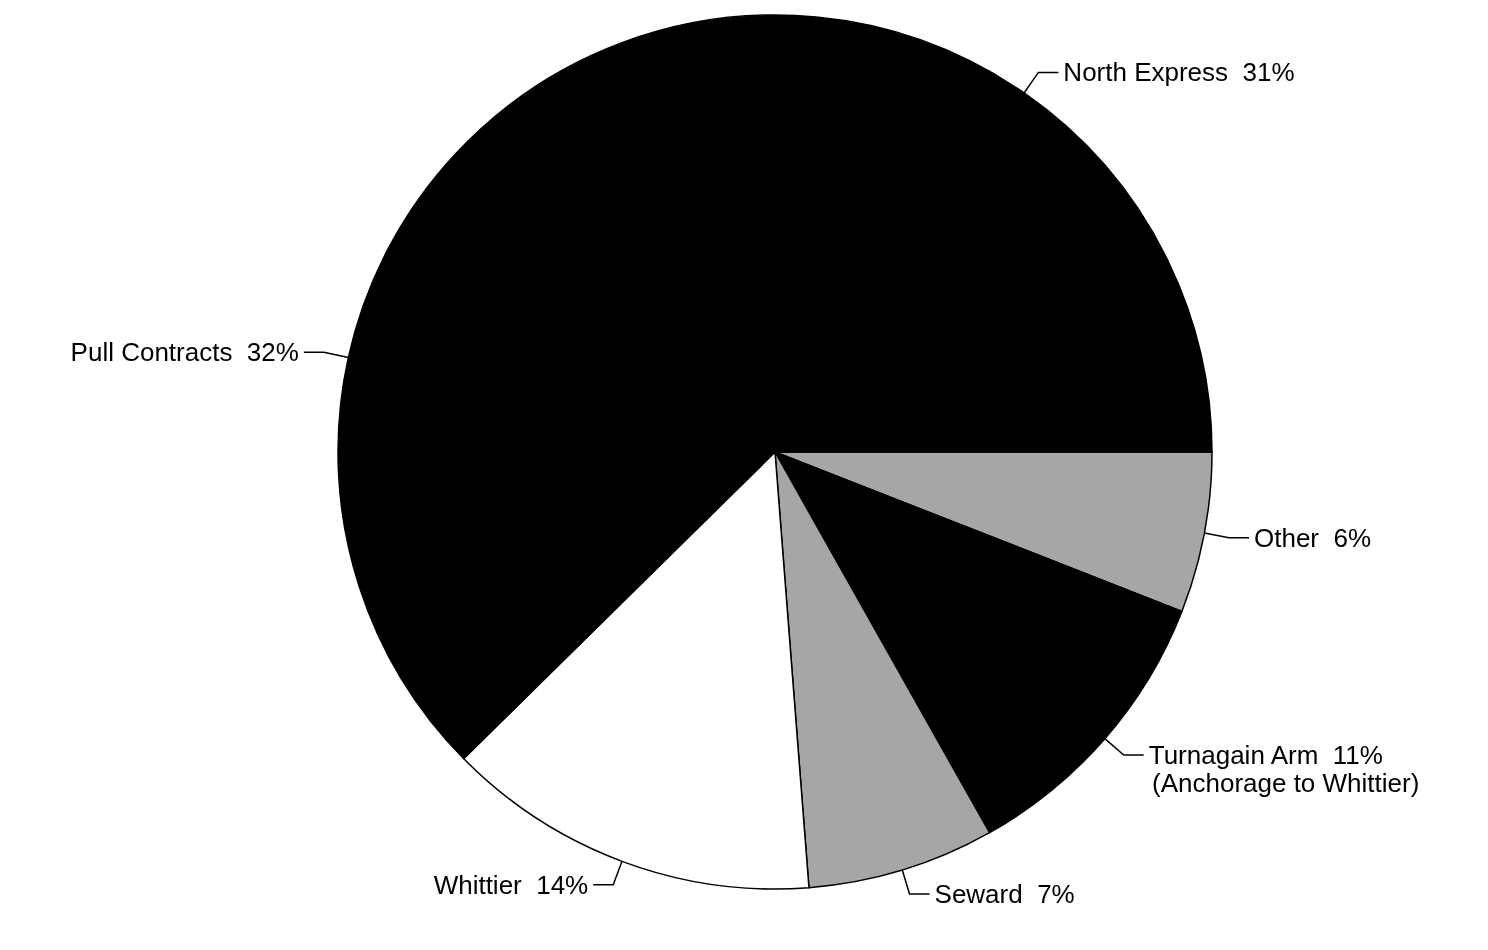 The width and height of the screenshot is (1488, 950). What do you see at coordinates (1004, 893) in the screenshot?
I see `slice-label: Seward 7%` at bounding box center [1004, 893].